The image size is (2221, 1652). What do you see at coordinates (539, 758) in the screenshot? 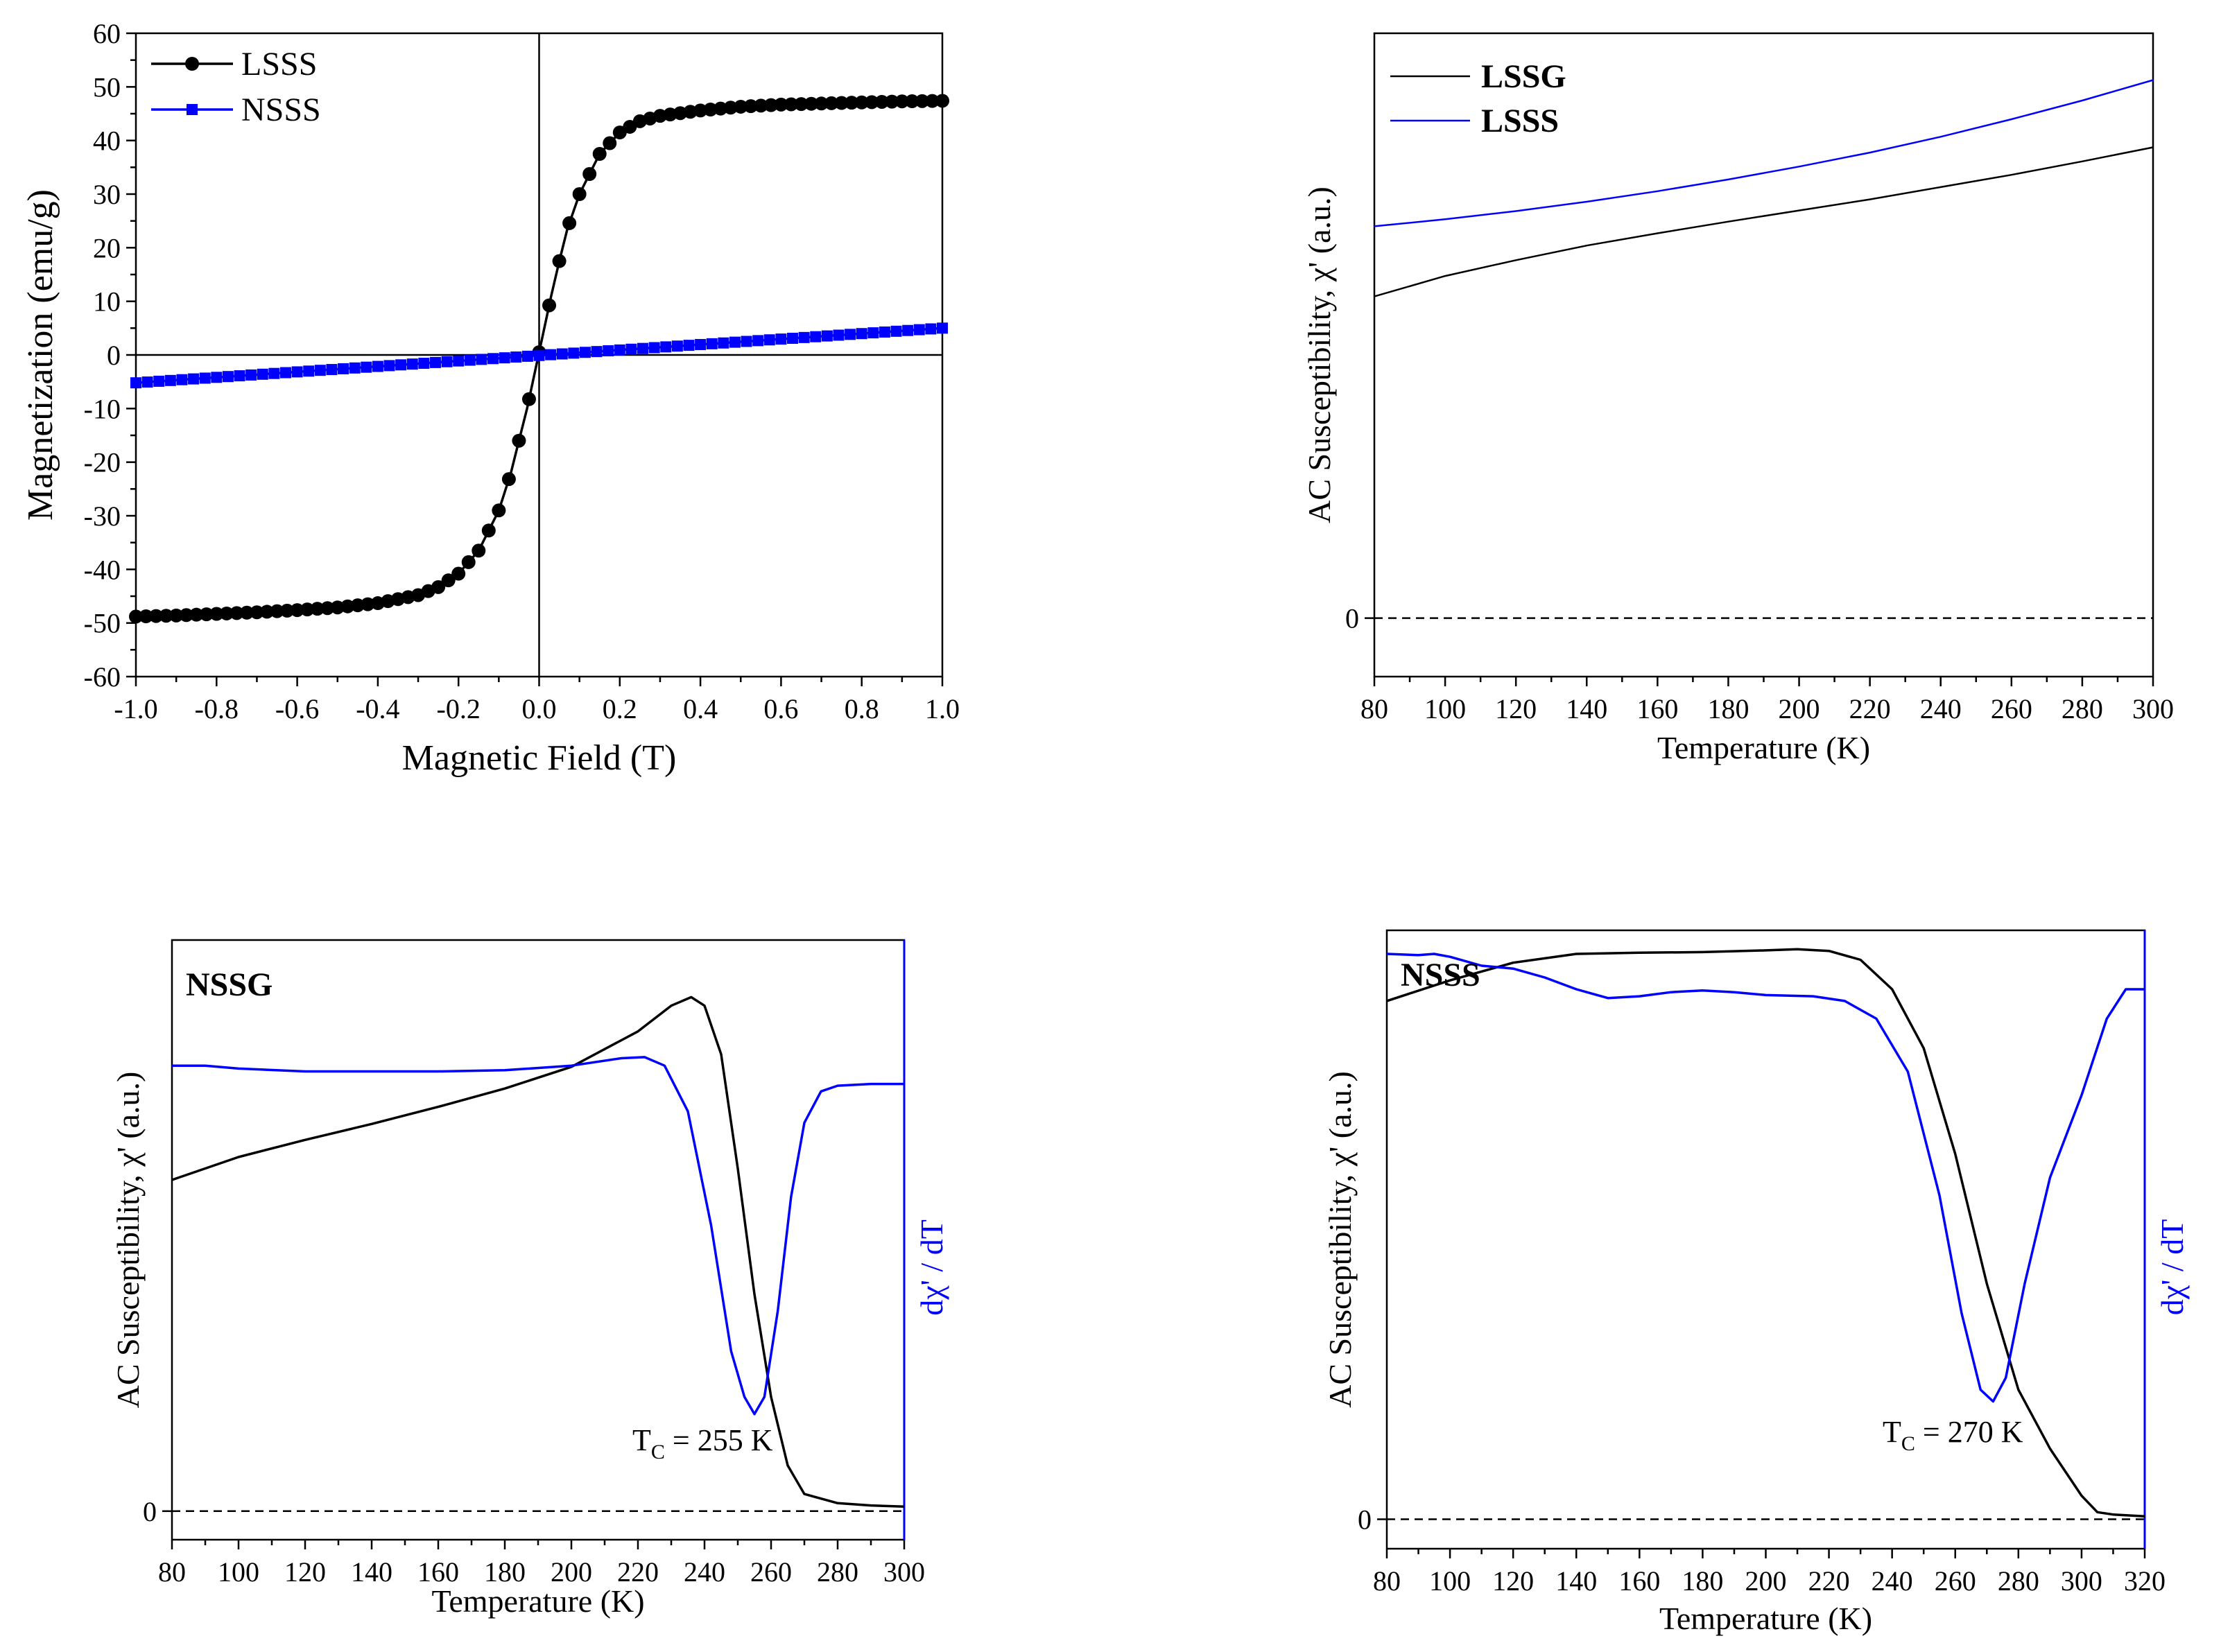
I see `x-axis-label: Magnetic Field (T)` at bounding box center [539, 758].